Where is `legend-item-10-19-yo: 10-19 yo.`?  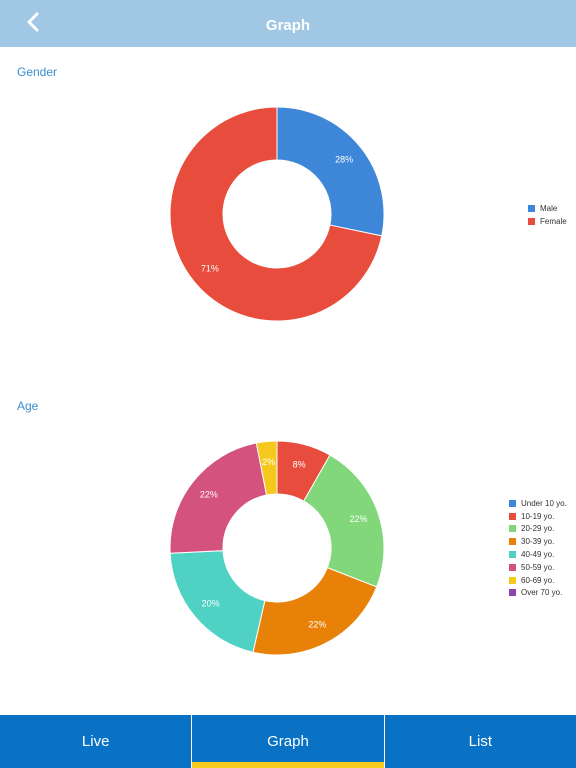 legend-item-10-19-yo: 10-19 yo. is located at coordinates (538, 516).